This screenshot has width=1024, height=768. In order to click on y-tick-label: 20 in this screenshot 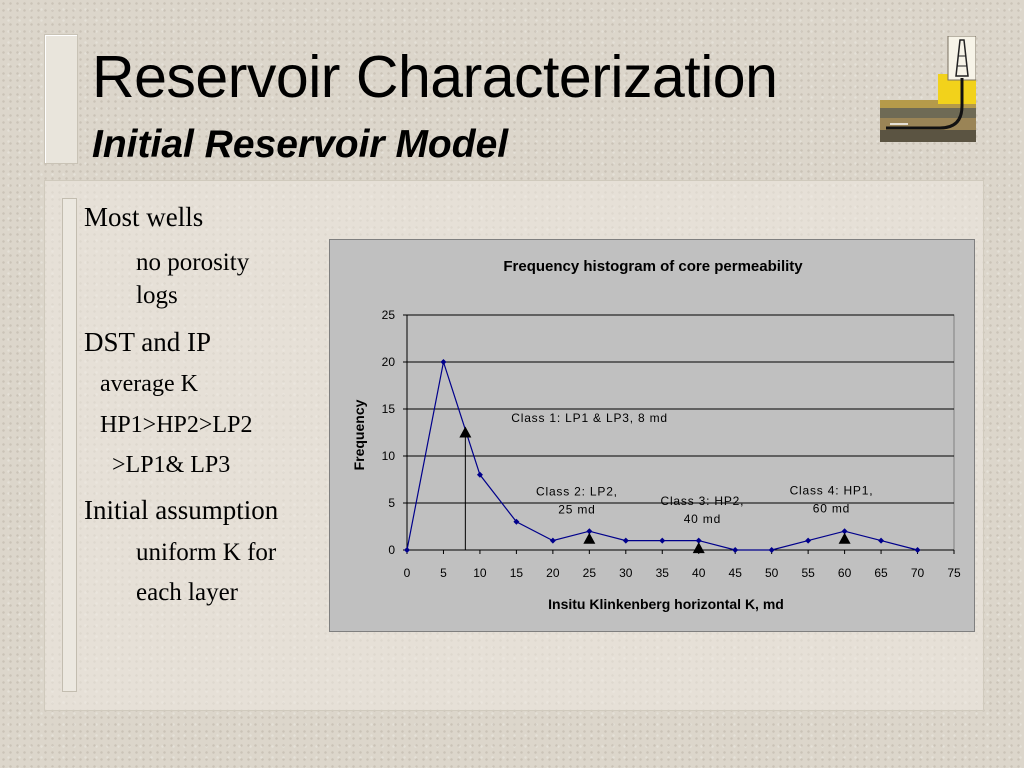, I will do `click(389, 362)`.